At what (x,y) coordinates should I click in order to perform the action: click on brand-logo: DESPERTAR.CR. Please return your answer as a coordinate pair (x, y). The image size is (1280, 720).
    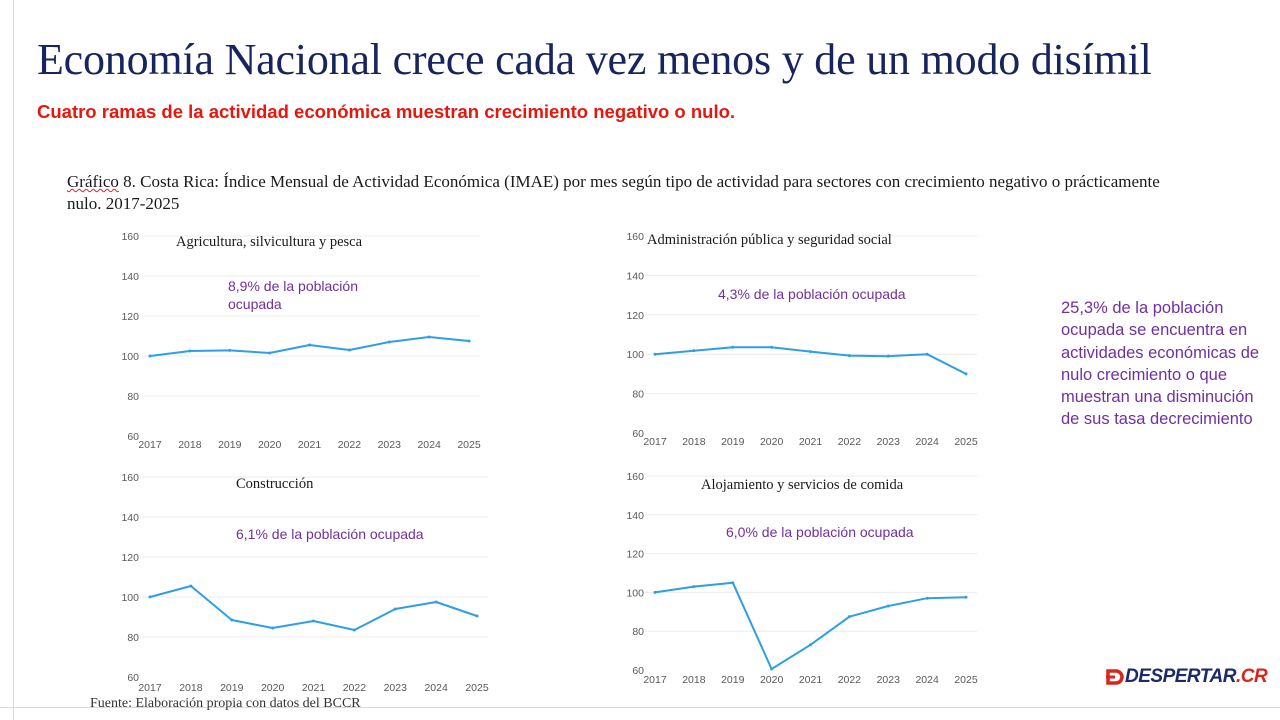
    Looking at the image, I should click on (1187, 677).